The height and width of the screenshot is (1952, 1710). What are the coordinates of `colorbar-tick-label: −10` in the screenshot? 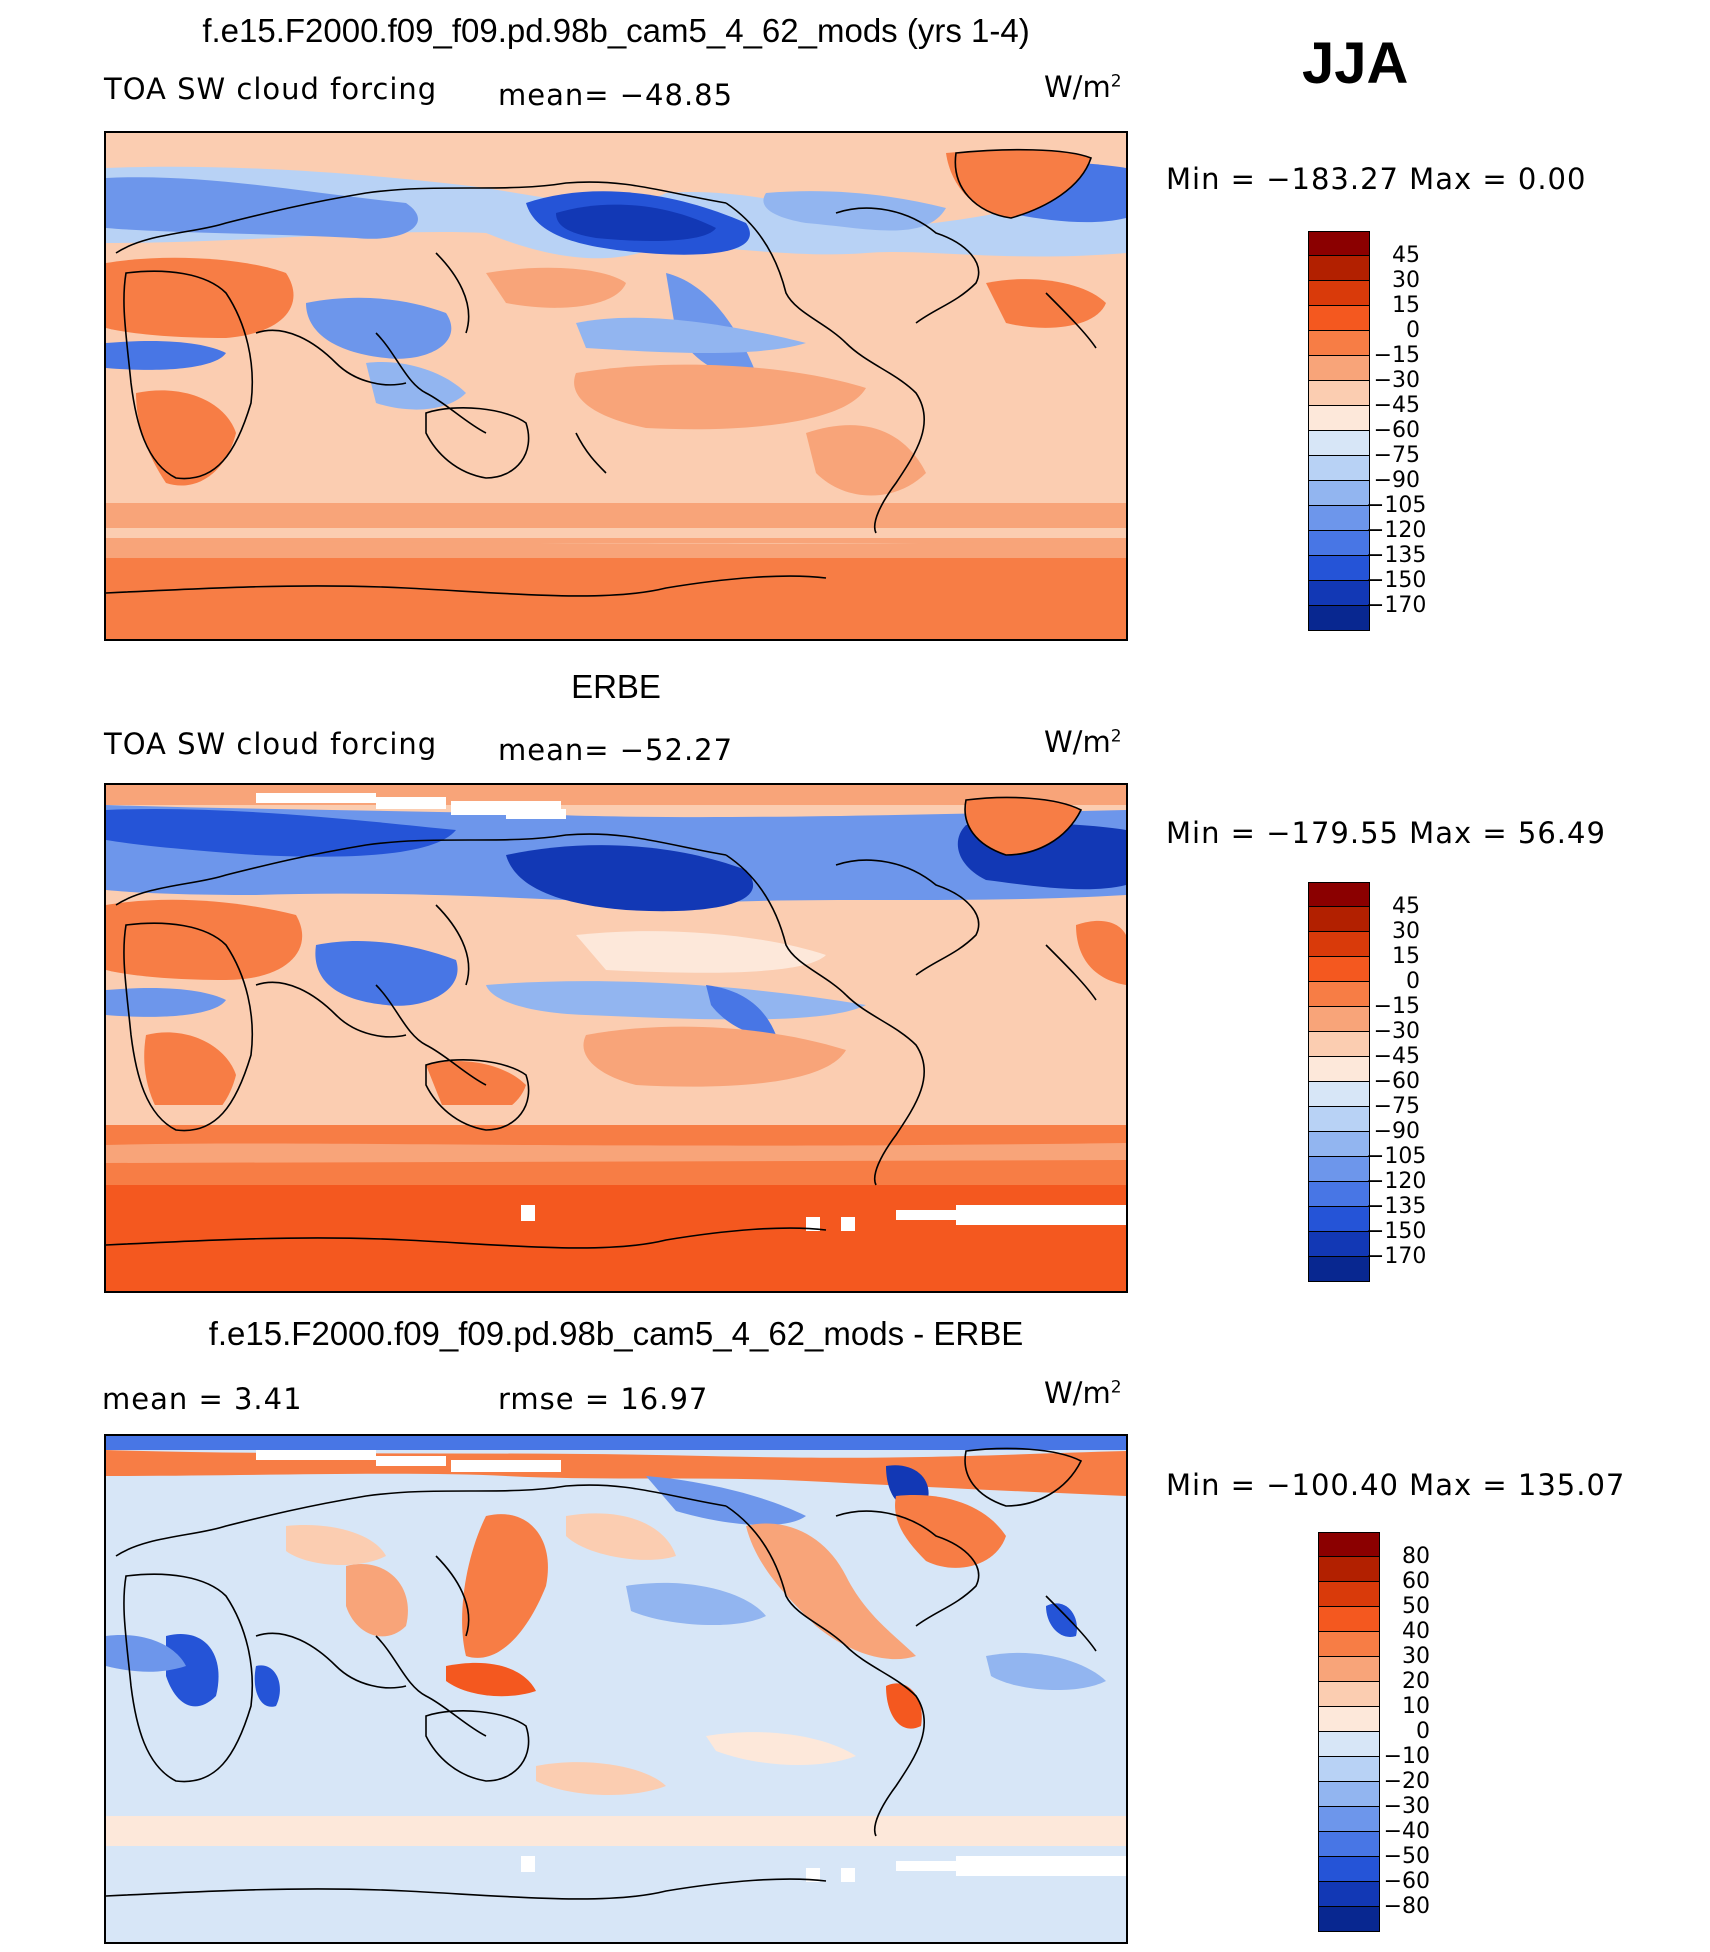 It's located at (1406, 1756).